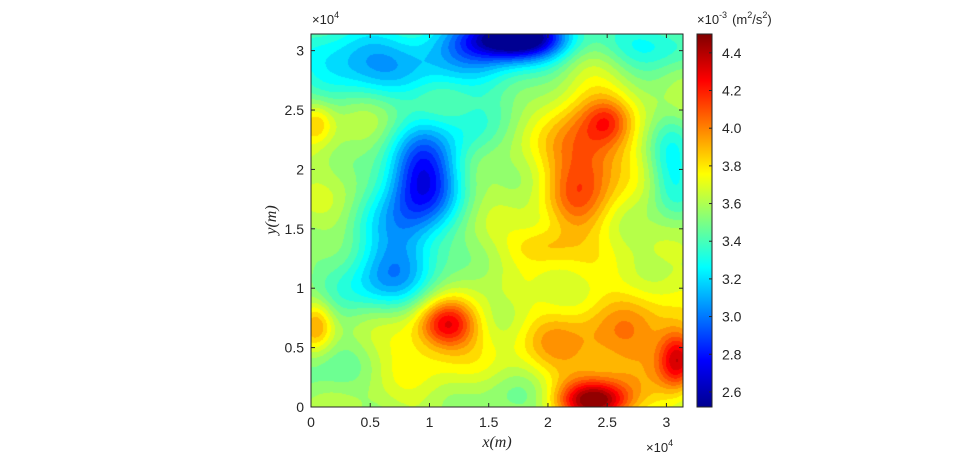  I want to click on y-tick-label: 1.5, so click(295, 229).